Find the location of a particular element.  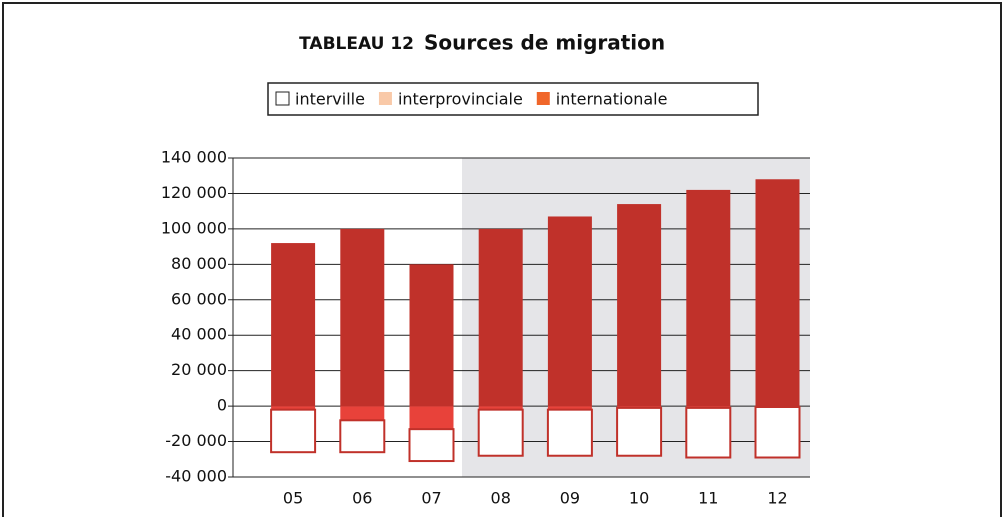

y-tick-label: -20 000 is located at coordinates (196, 440).